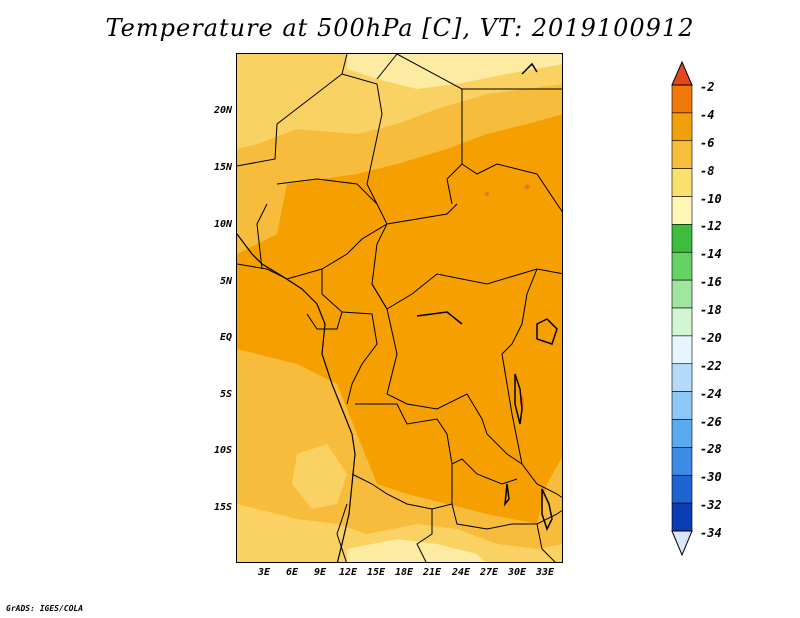  Describe the element at coordinates (518, 399) in the screenshot. I see `lake-tanganyika` at that location.